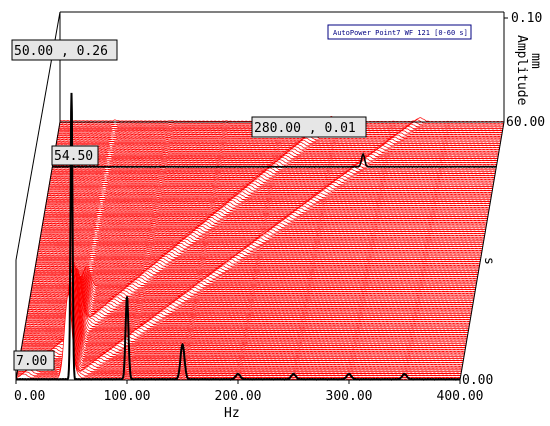  Describe the element at coordinates (521, 70) in the screenshot. I see `z-axis-label-name: Amplitude` at that location.